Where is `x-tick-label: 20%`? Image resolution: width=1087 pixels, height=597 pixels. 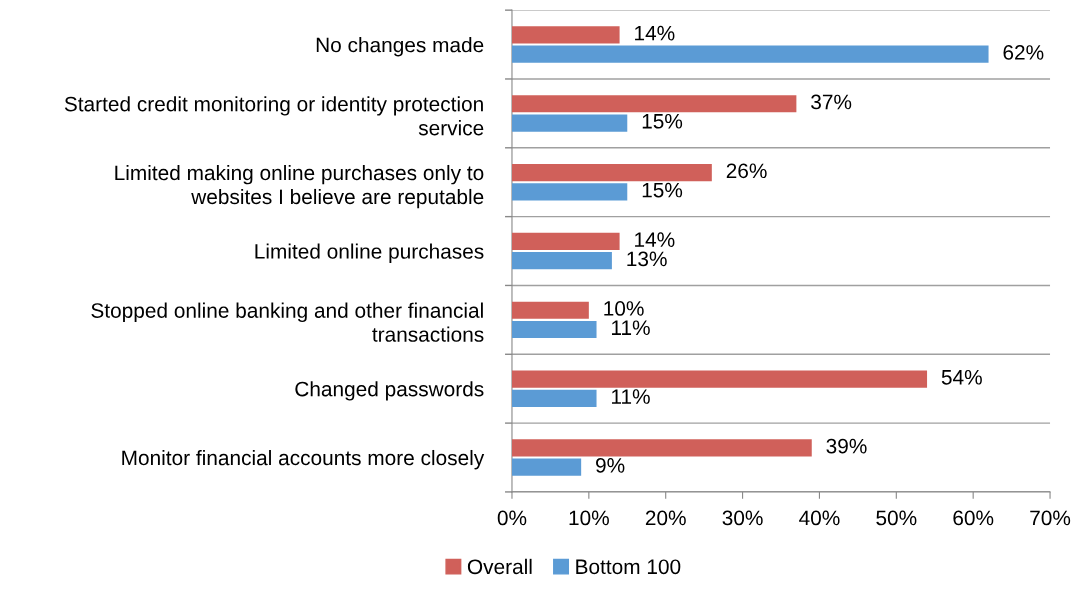 x-tick-label: 20% is located at coordinates (665, 518).